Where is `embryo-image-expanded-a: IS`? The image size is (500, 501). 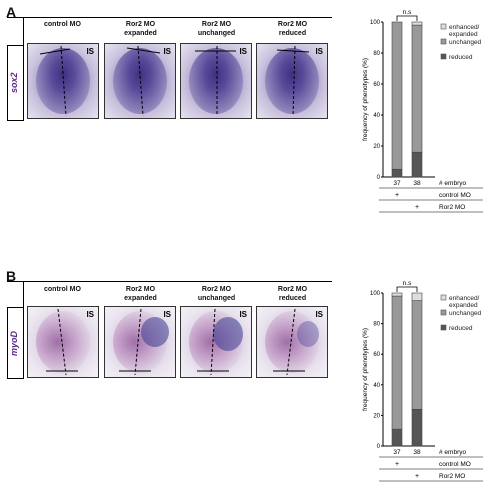
embryo-image-expanded-a: IS is located at coordinates (140, 81).